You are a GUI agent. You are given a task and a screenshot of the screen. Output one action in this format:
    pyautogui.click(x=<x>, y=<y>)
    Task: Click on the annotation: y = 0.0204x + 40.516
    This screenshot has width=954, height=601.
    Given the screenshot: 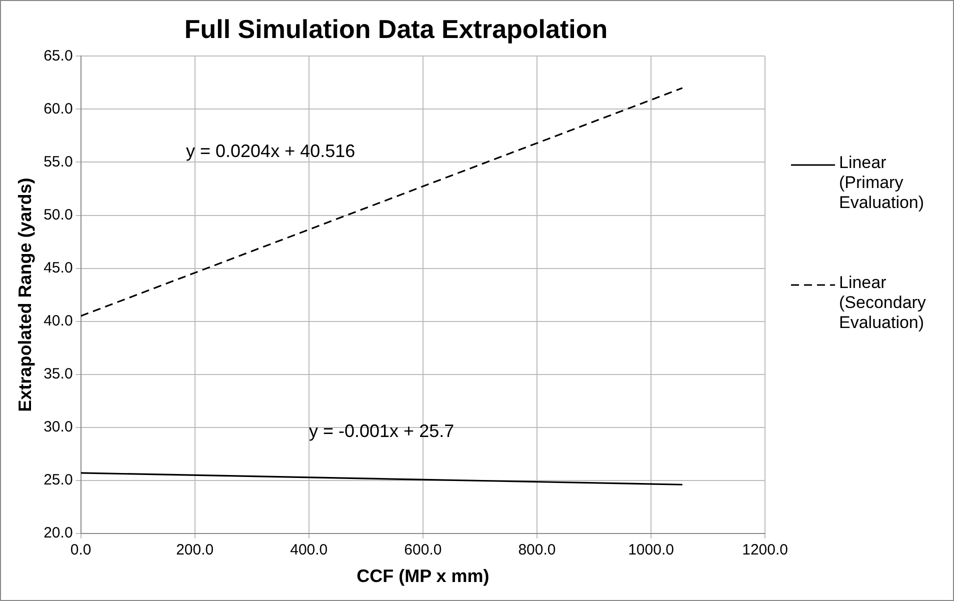 What is the action you would take?
    pyautogui.click(x=271, y=151)
    